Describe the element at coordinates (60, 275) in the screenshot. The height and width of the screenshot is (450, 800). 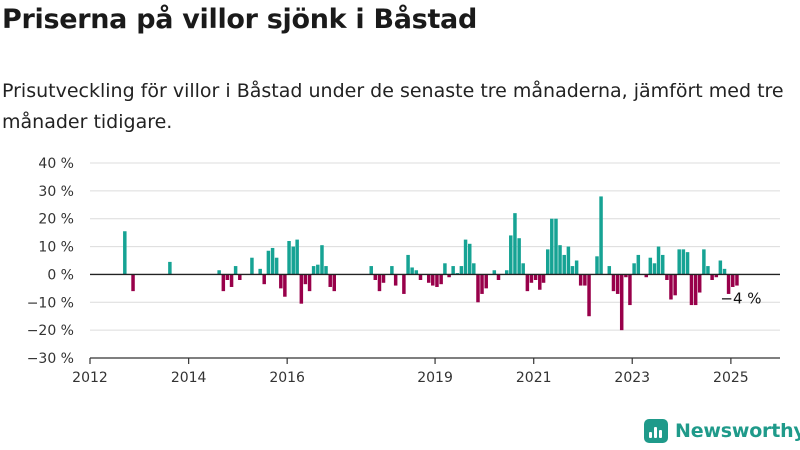
I see `y-tick-label: 0 %` at that location.